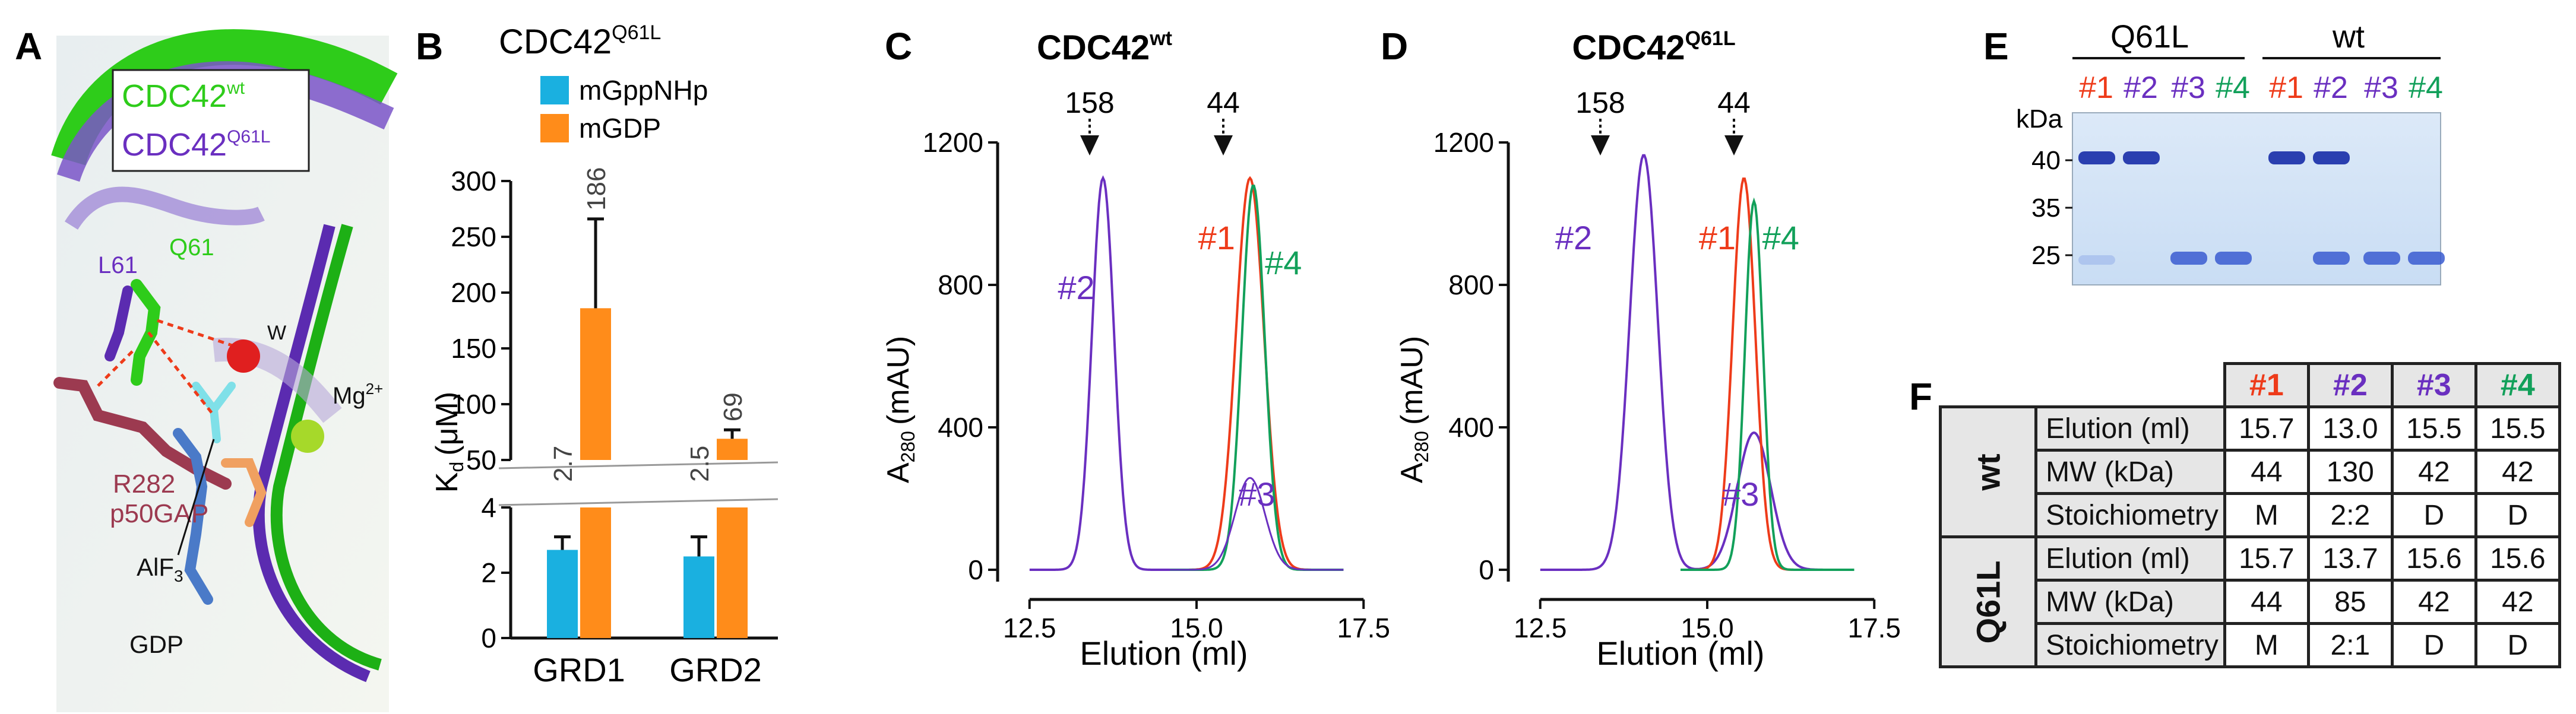  I want to click on panel-label-b: B, so click(429, 46).